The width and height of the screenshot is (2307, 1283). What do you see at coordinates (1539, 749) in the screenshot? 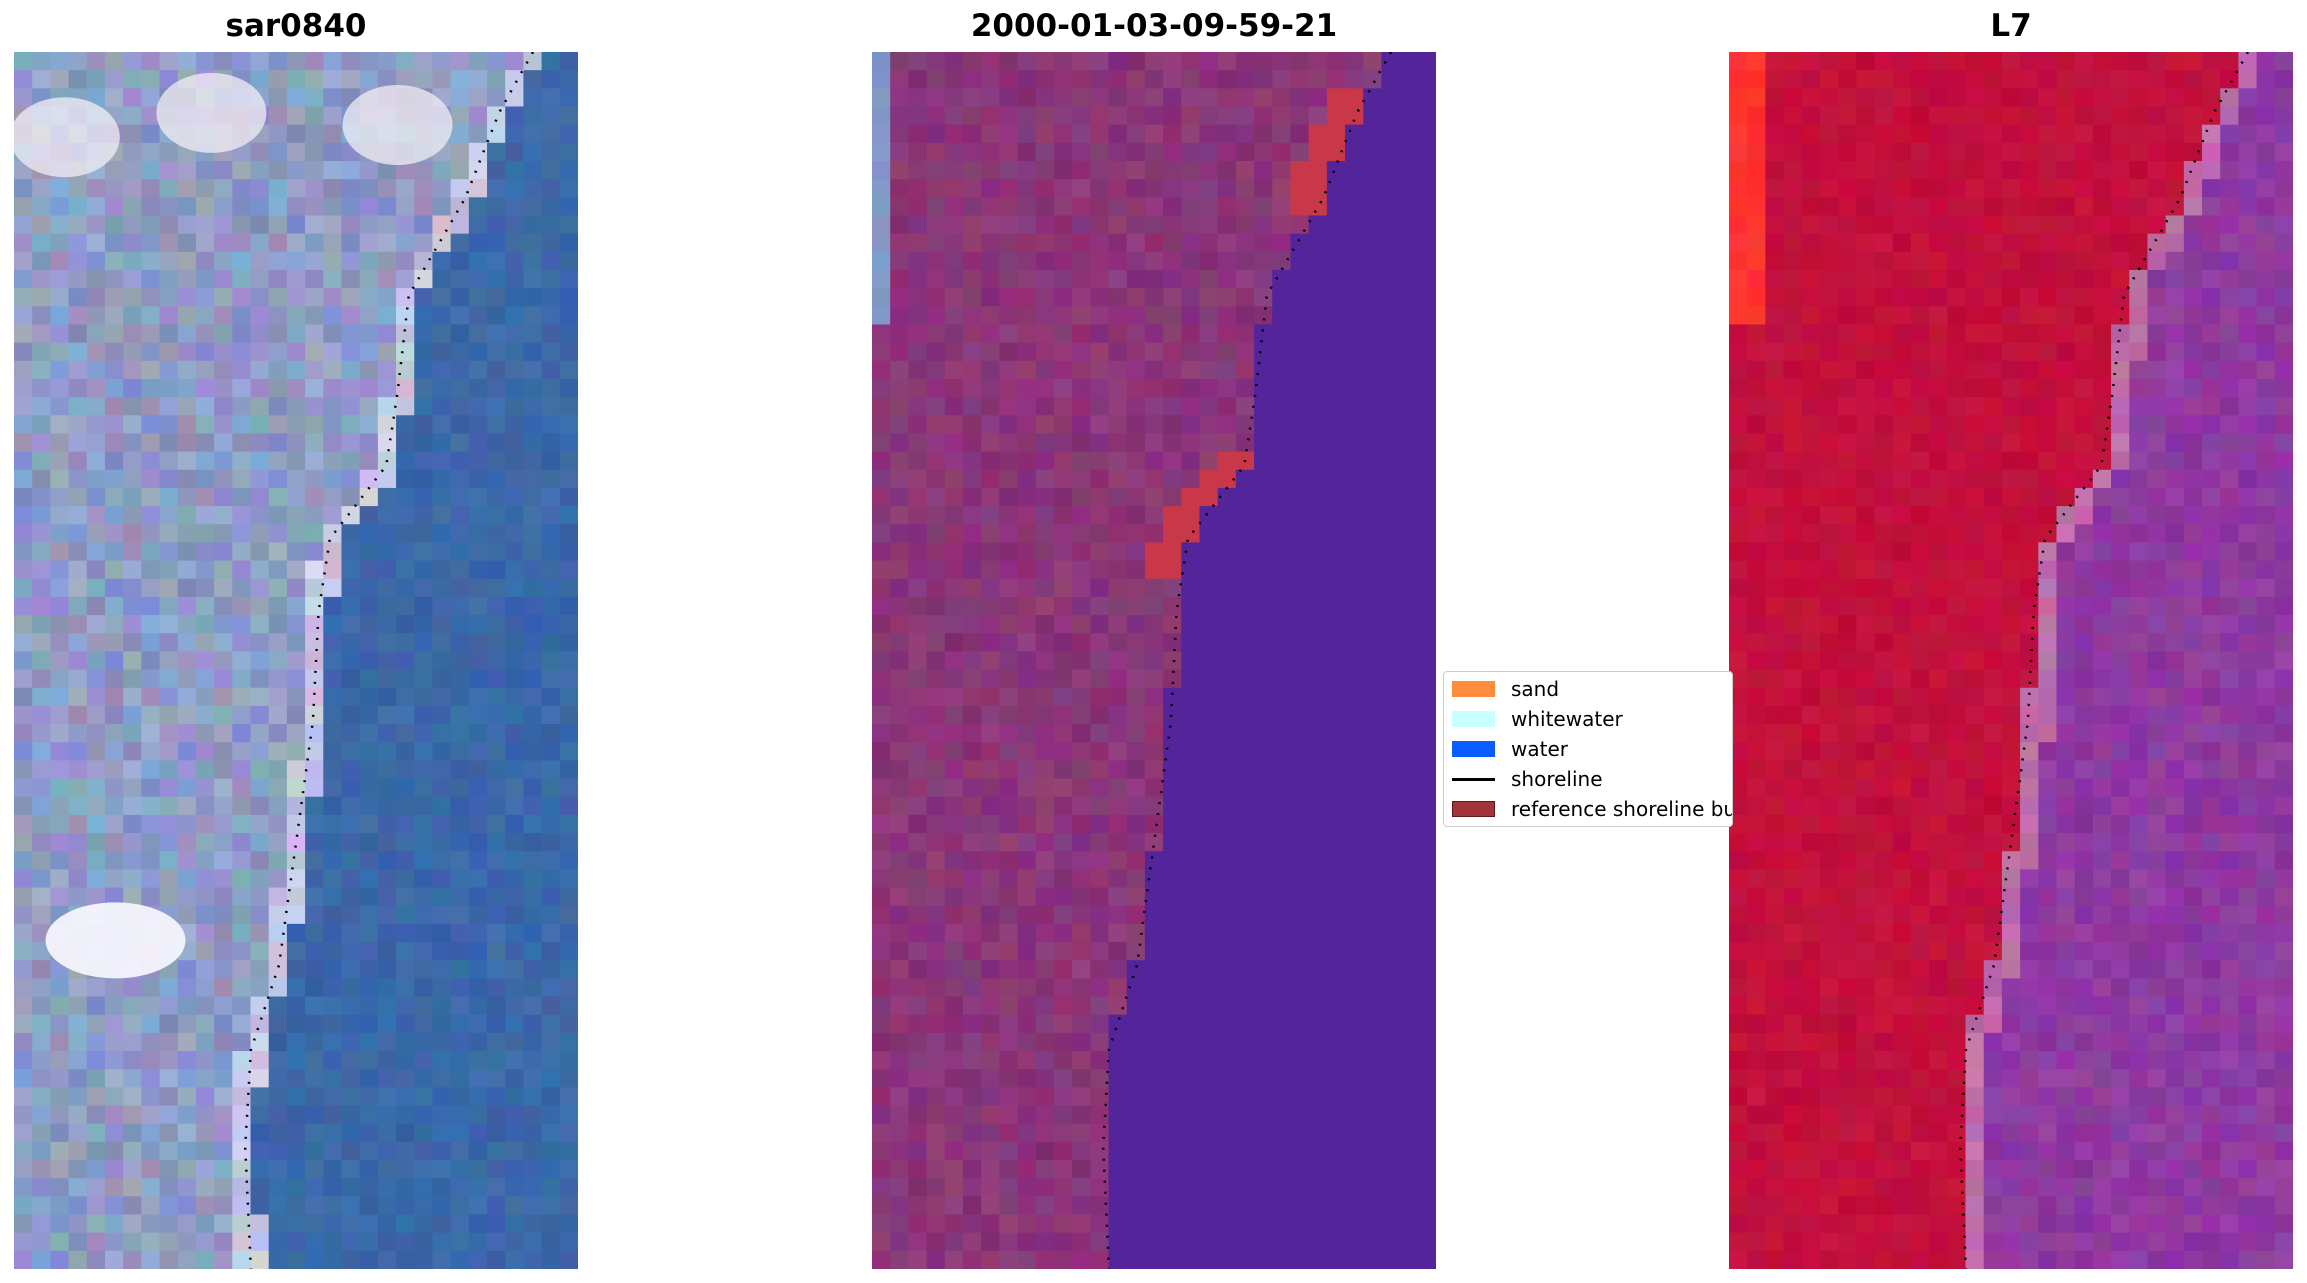
I see `legend-label-water: water` at bounding box center [1539, 749].